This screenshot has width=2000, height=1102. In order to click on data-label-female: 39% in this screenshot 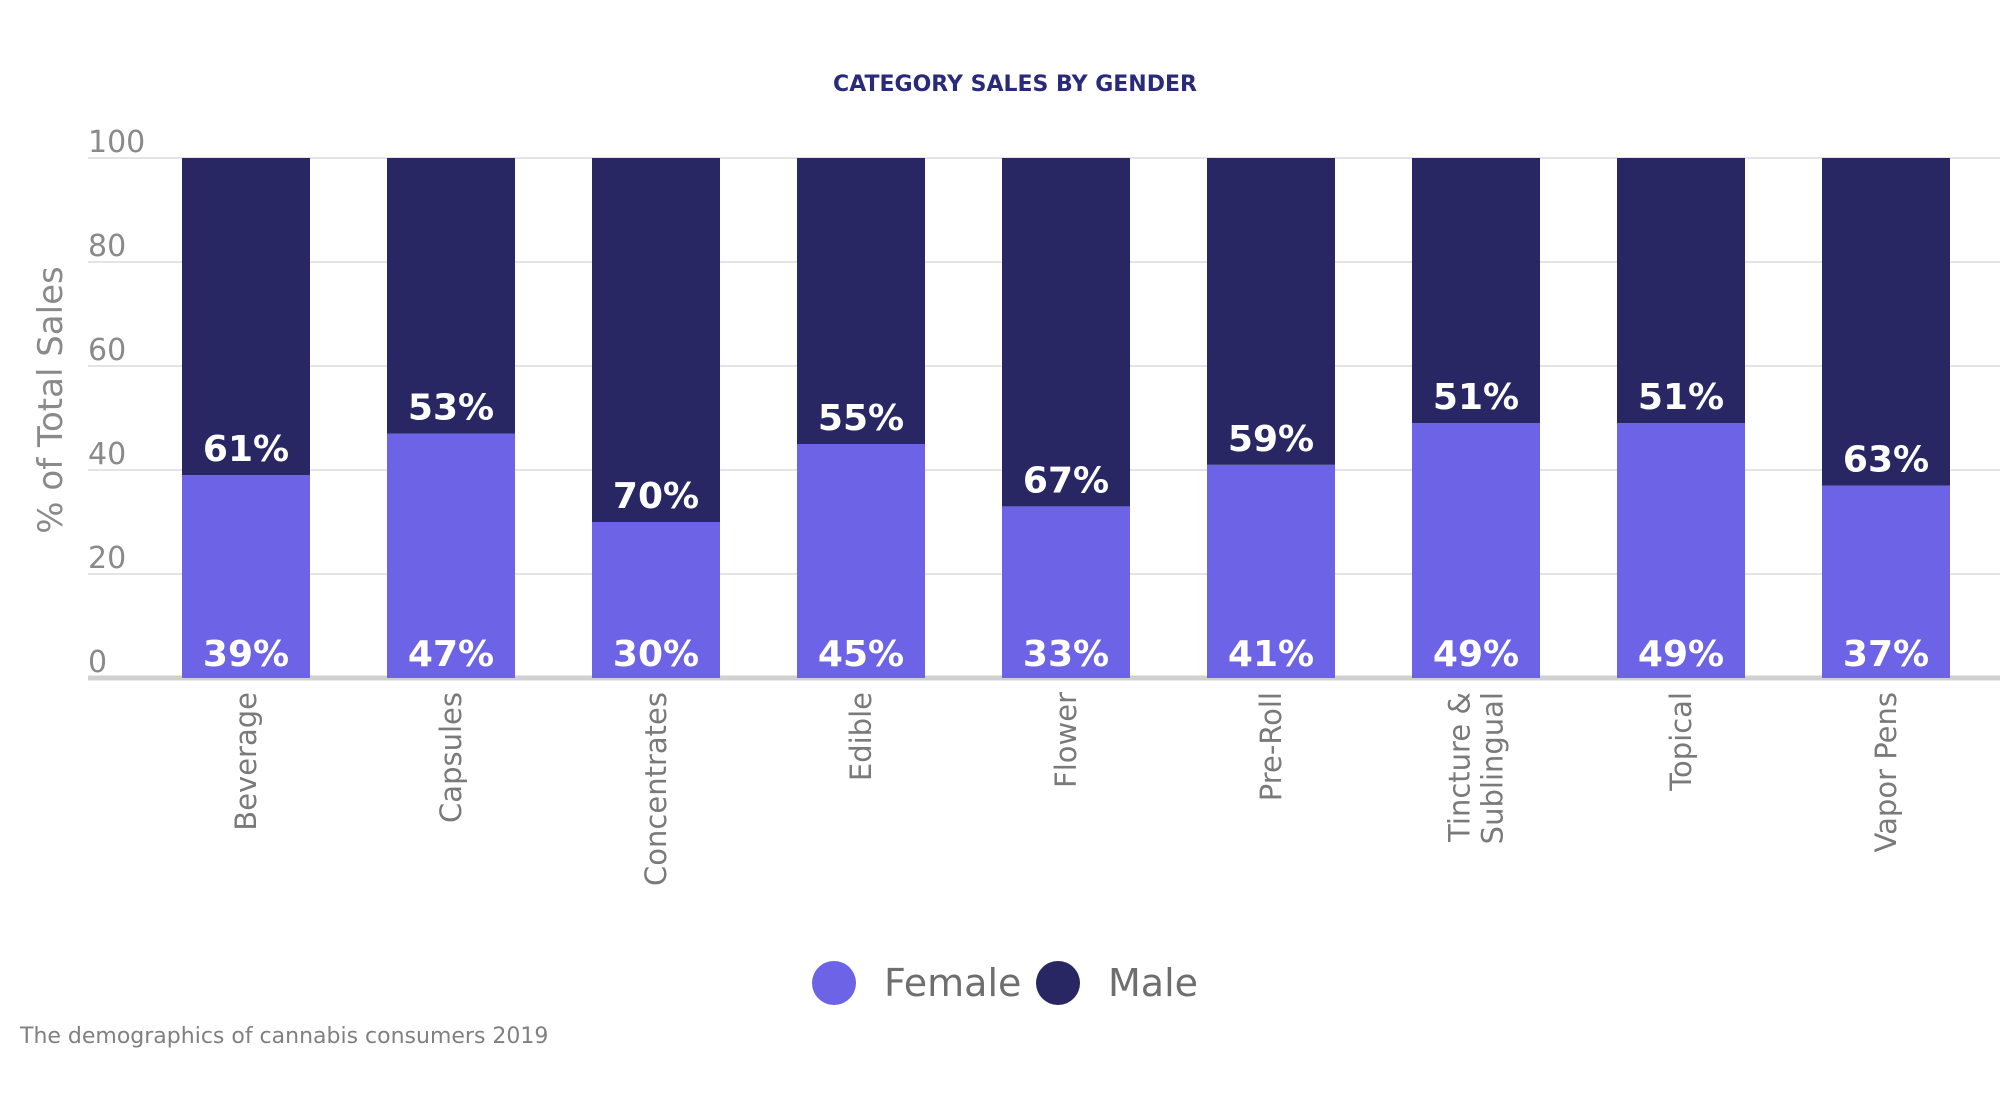, I will do `click(246, 654)`.